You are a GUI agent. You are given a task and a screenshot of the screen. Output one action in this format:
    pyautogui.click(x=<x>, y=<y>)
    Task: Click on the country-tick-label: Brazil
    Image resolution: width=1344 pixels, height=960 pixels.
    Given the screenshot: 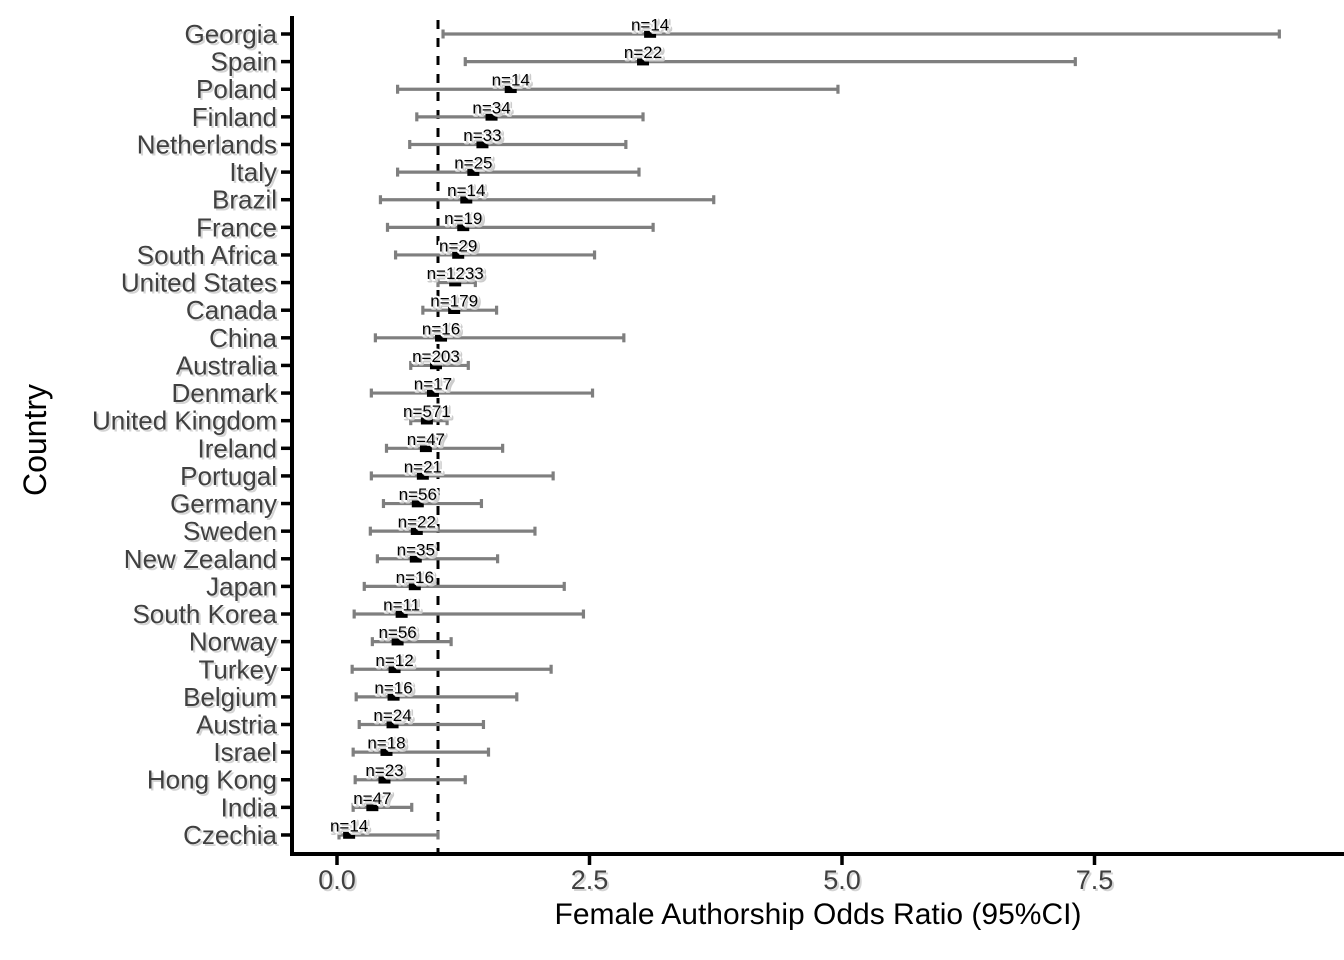 What is the action you would take?
    pyautogui.click(x=244, y=200)
    